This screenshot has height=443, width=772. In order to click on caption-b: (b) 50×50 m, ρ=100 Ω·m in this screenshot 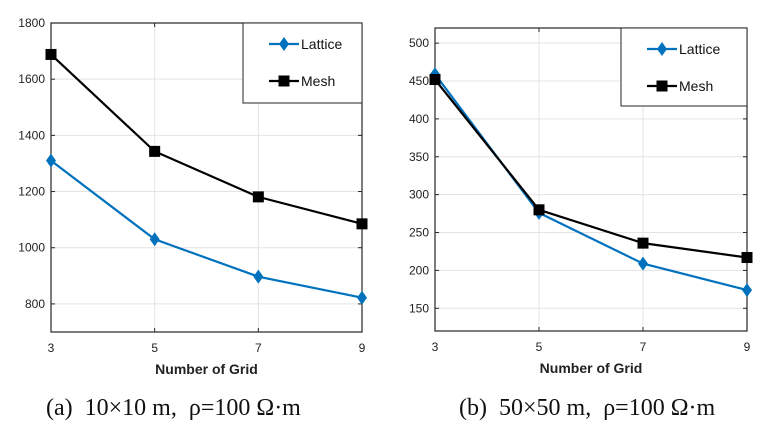, I will do `click(587, 408)`.